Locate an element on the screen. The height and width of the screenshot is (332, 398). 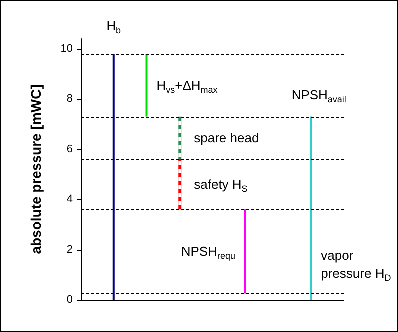
series-label: spare head is located at coordinates (227, 138).